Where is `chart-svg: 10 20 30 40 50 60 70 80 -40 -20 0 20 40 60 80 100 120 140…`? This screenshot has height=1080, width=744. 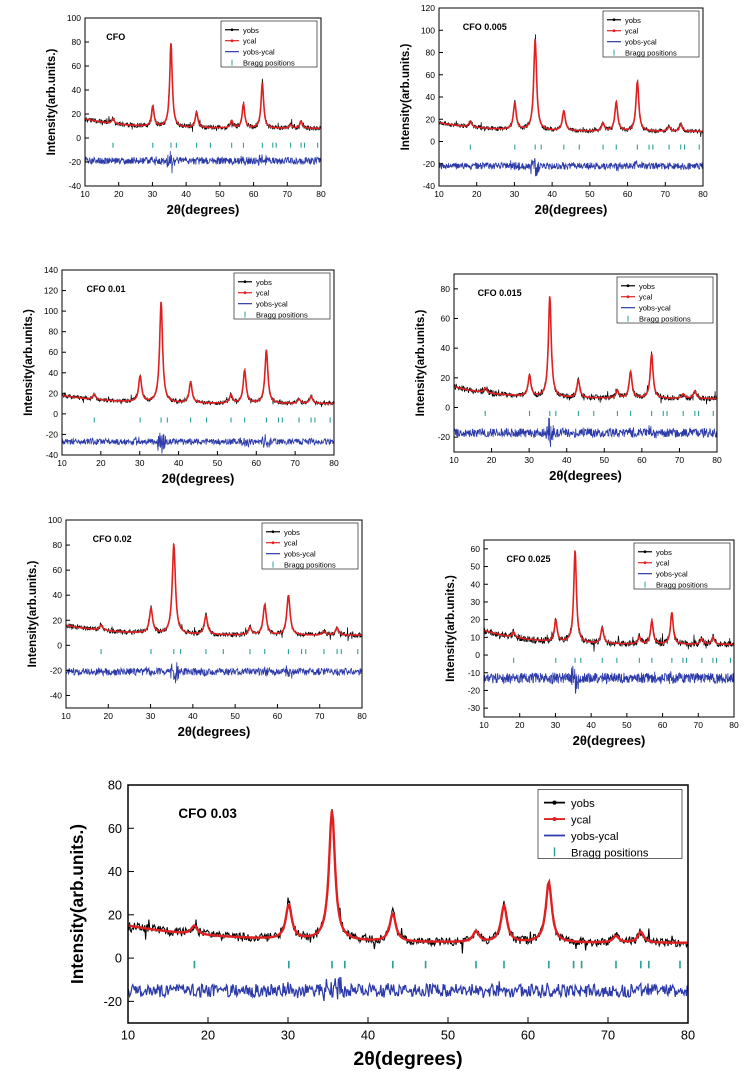
chart-svg: 10 20 30 40 50 60 70 80 -40 -20 0 20 40 60 80 100 120 140… is located at coordinates (181, 375).